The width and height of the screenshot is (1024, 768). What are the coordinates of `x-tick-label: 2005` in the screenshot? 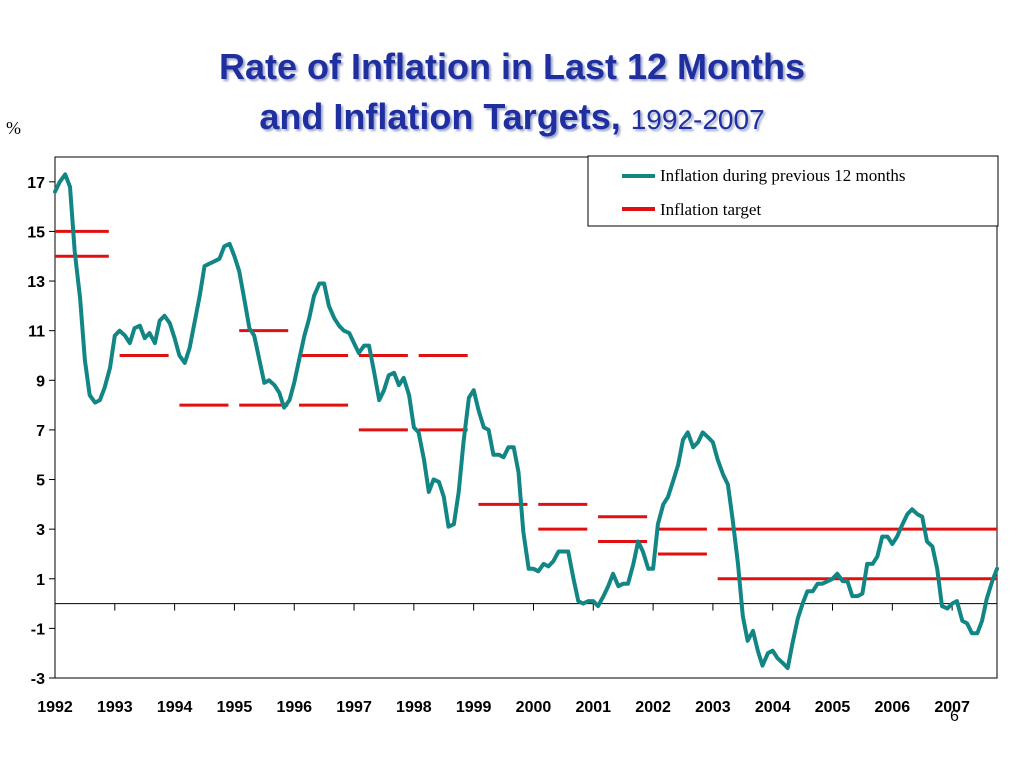 It's located at (833, 707).